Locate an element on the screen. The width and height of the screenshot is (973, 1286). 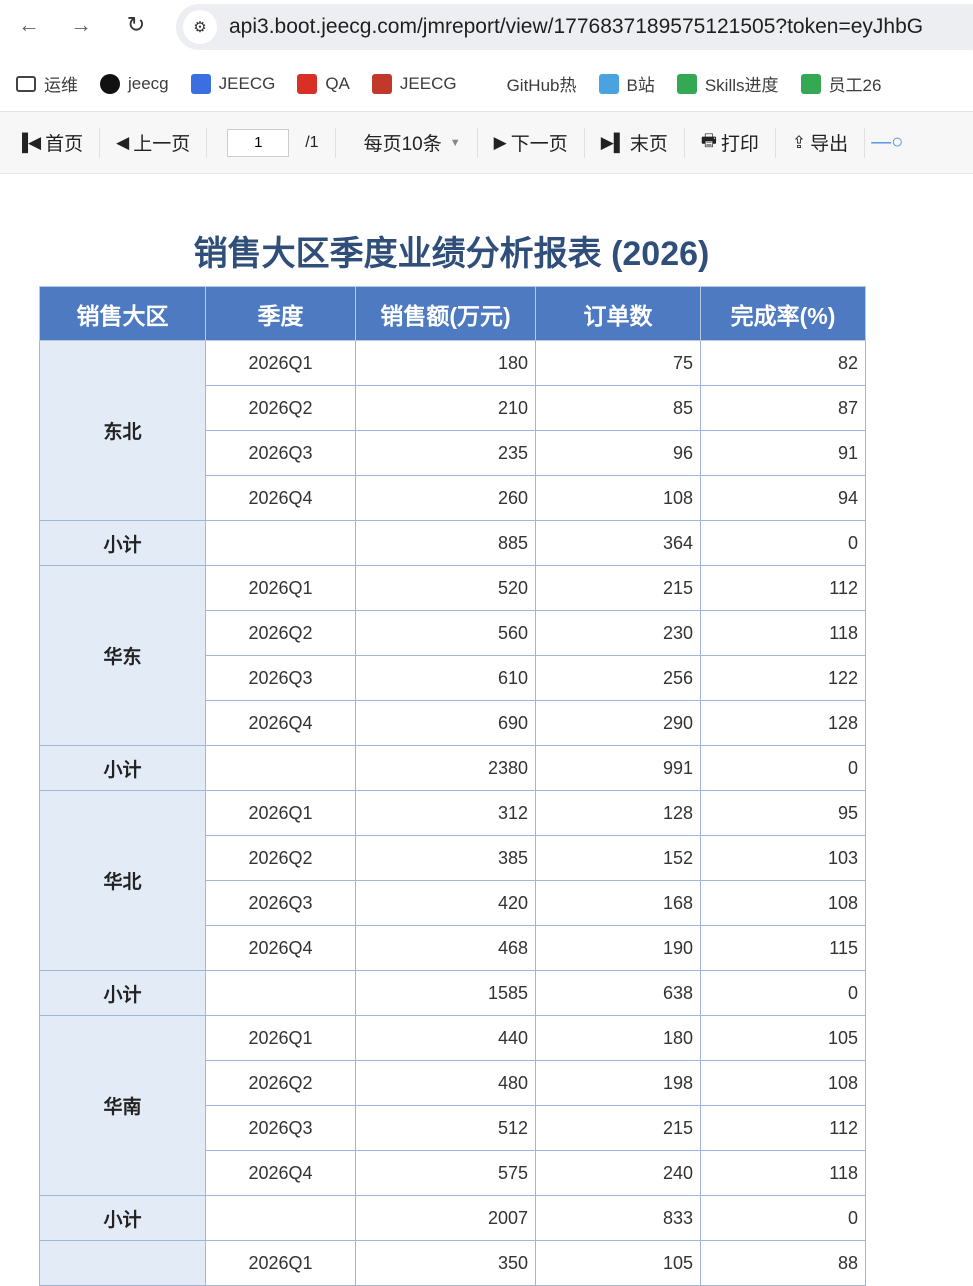
bookmark-item: Skills进度 is located at coordinates (727, 83).